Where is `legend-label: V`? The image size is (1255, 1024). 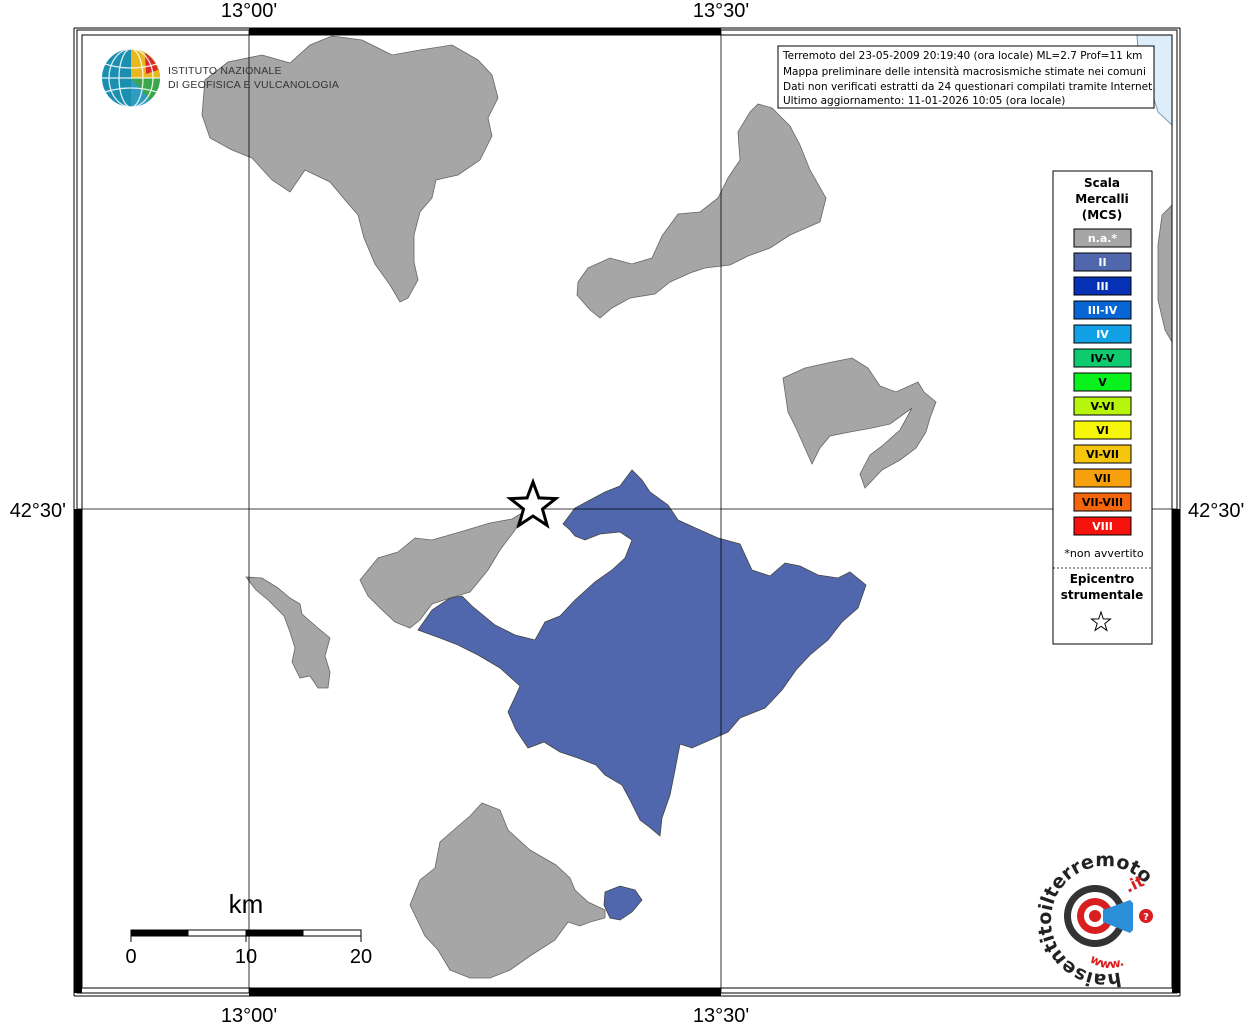
legend-label: V is located at coordinates (1102, 382).